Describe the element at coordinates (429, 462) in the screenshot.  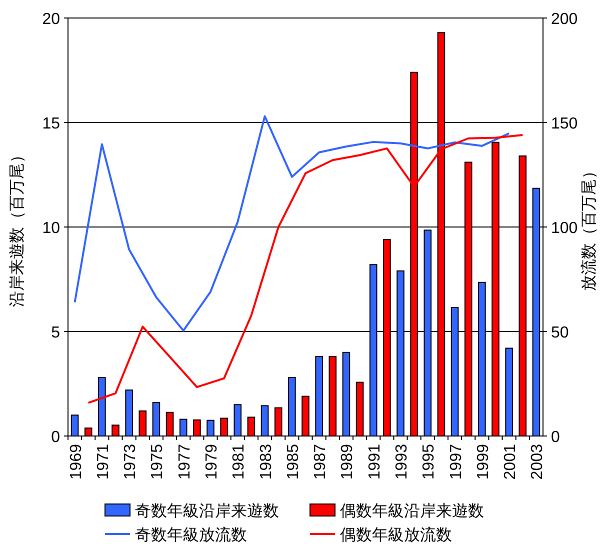
I see `x-tick-label: 1995` at that location.